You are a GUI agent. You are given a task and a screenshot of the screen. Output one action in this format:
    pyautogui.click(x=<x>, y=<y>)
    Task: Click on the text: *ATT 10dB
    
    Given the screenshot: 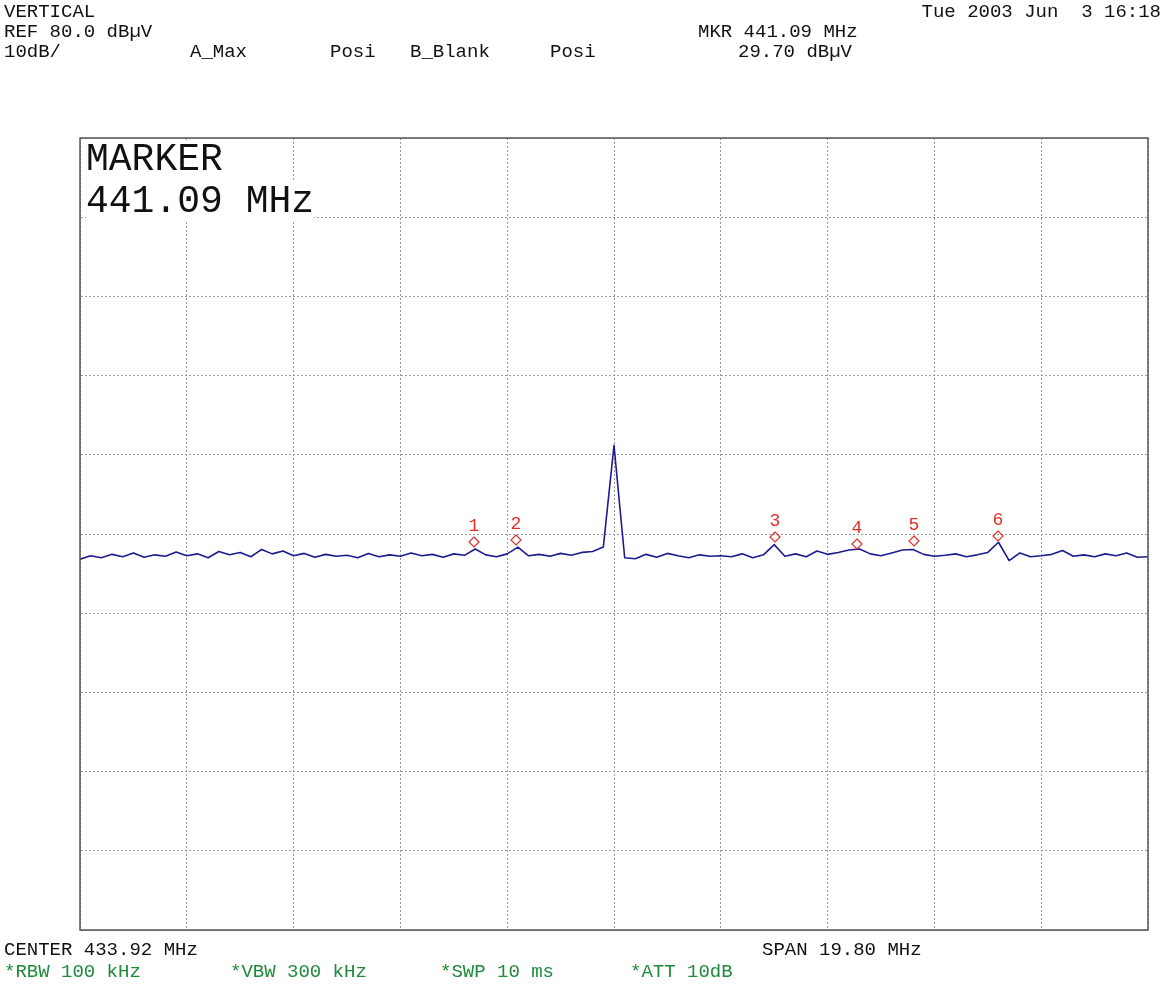 What is the action you would take?
    pyautogui.click(x=681, y=972)
    